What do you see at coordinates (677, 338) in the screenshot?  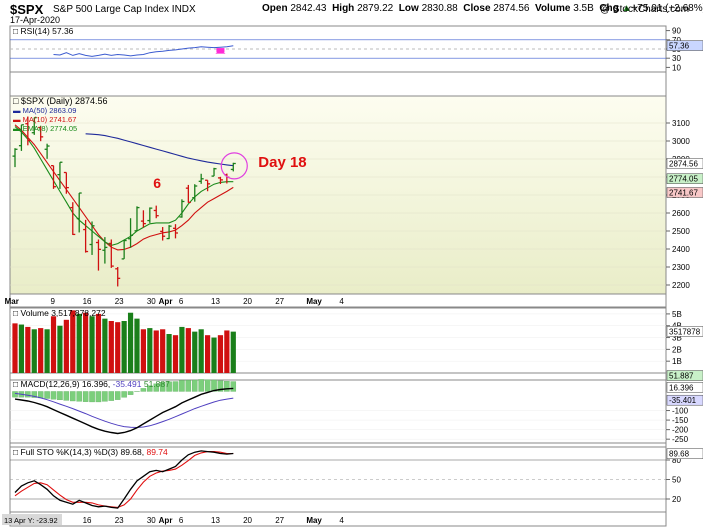 I see `volume-y-tick-label: 3B` at bounding box center [677, 338].